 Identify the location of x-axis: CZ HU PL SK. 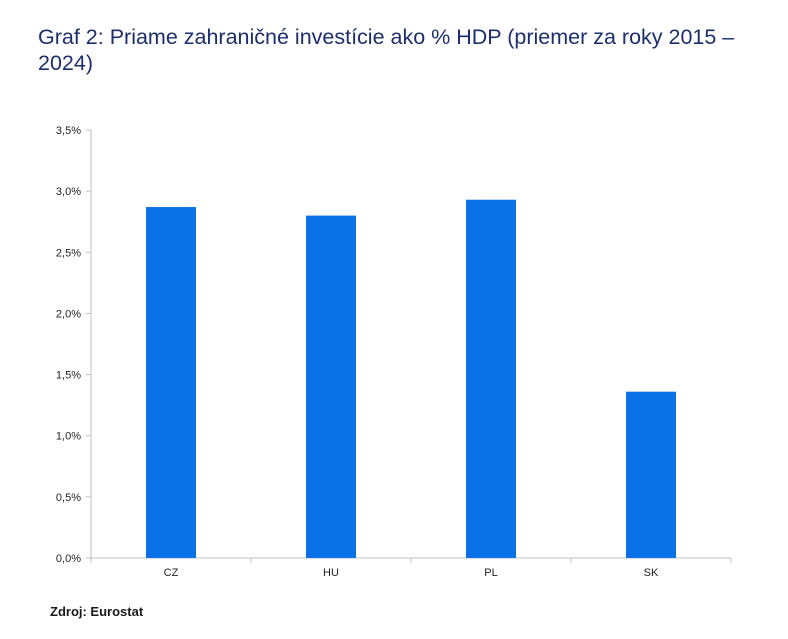
(411, 568).